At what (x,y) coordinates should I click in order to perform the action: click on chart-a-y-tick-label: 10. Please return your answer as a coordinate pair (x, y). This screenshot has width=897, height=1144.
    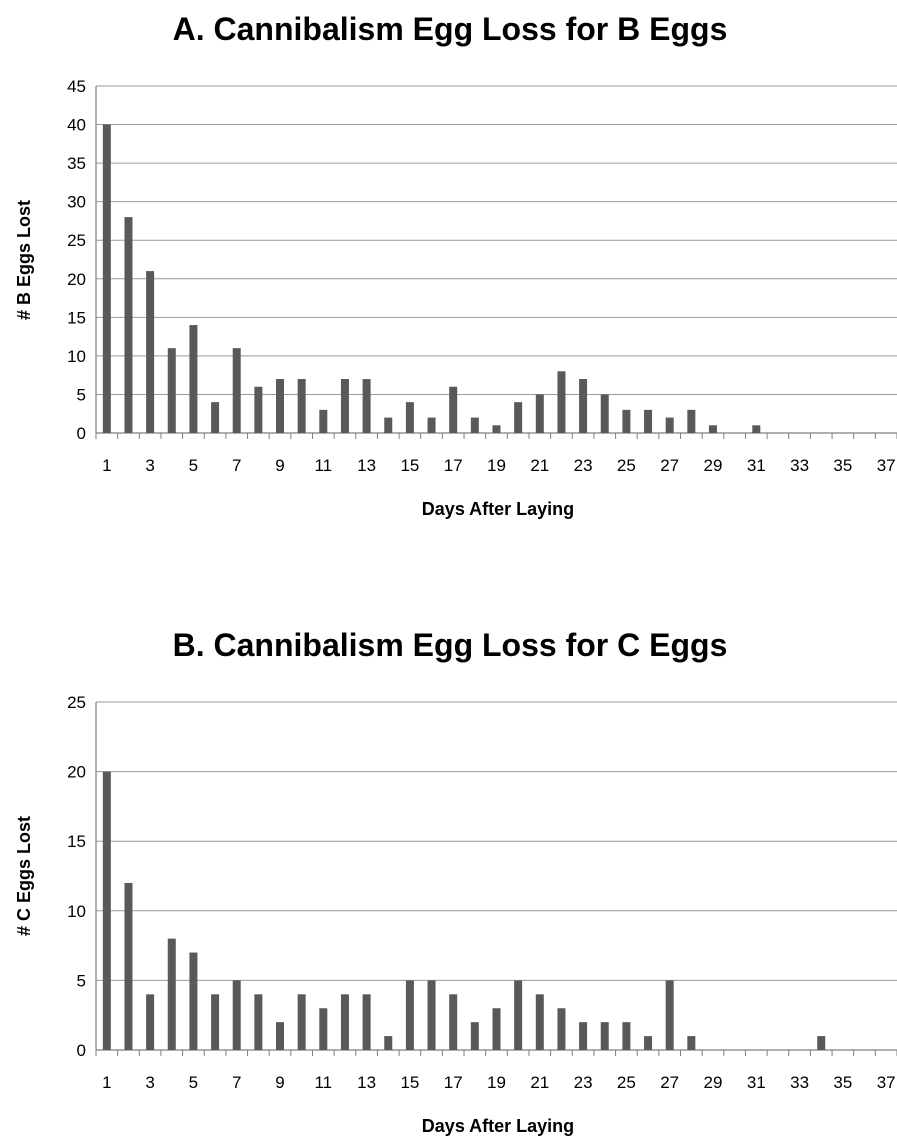
    Looking at the image, I should click on (76, 356).